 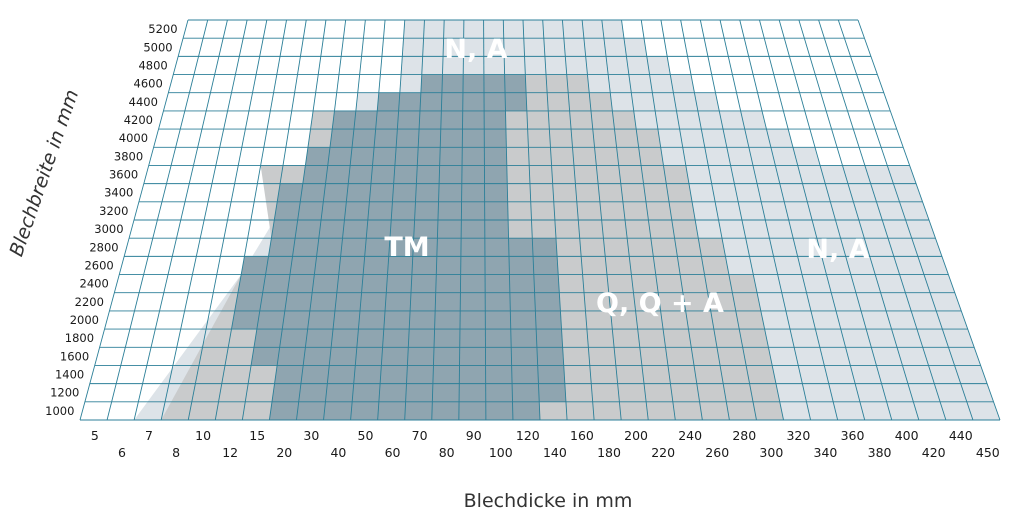 I want to click on y-tick-label: 1000, so click(x=59, y=411).